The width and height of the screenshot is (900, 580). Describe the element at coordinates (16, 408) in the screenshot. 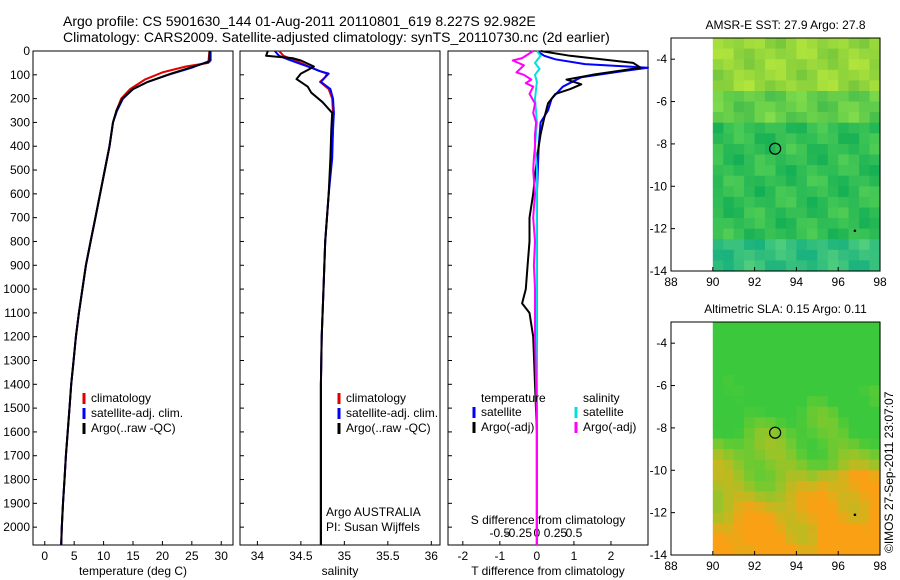

I see `depth-tick-label: 1500` at that location.